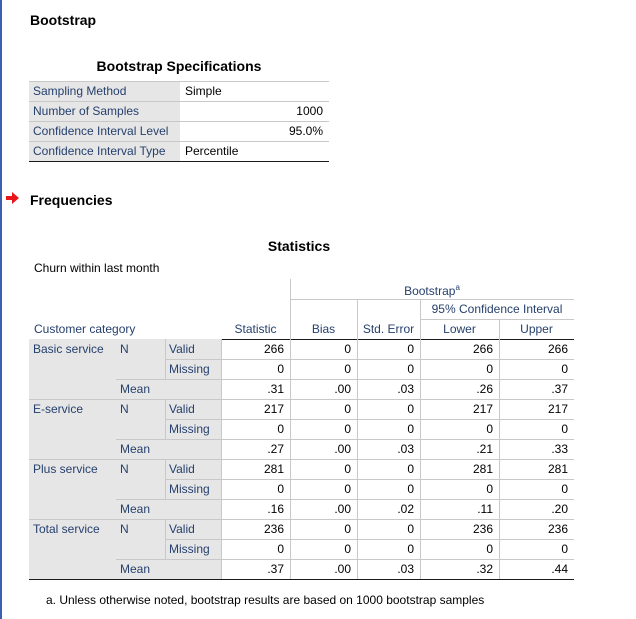  I want to click on table-cell: .27, so click(275, 449).